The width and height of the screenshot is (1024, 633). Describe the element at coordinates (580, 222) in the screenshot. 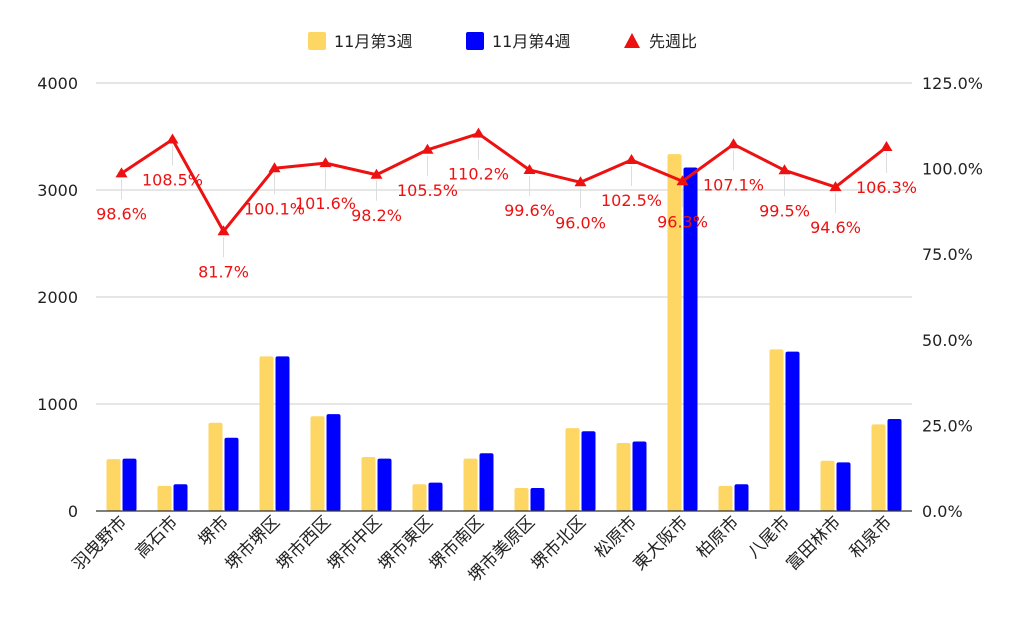

I see `ratio-data-label: 96.0%` at that location.